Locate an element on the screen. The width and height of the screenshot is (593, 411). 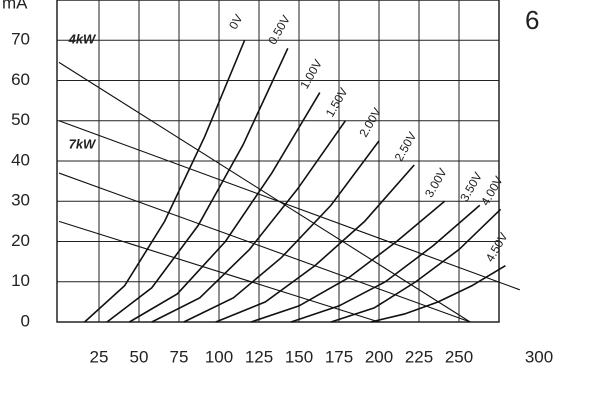
y-tick-label: 40 is located at coordinates (20, 159).